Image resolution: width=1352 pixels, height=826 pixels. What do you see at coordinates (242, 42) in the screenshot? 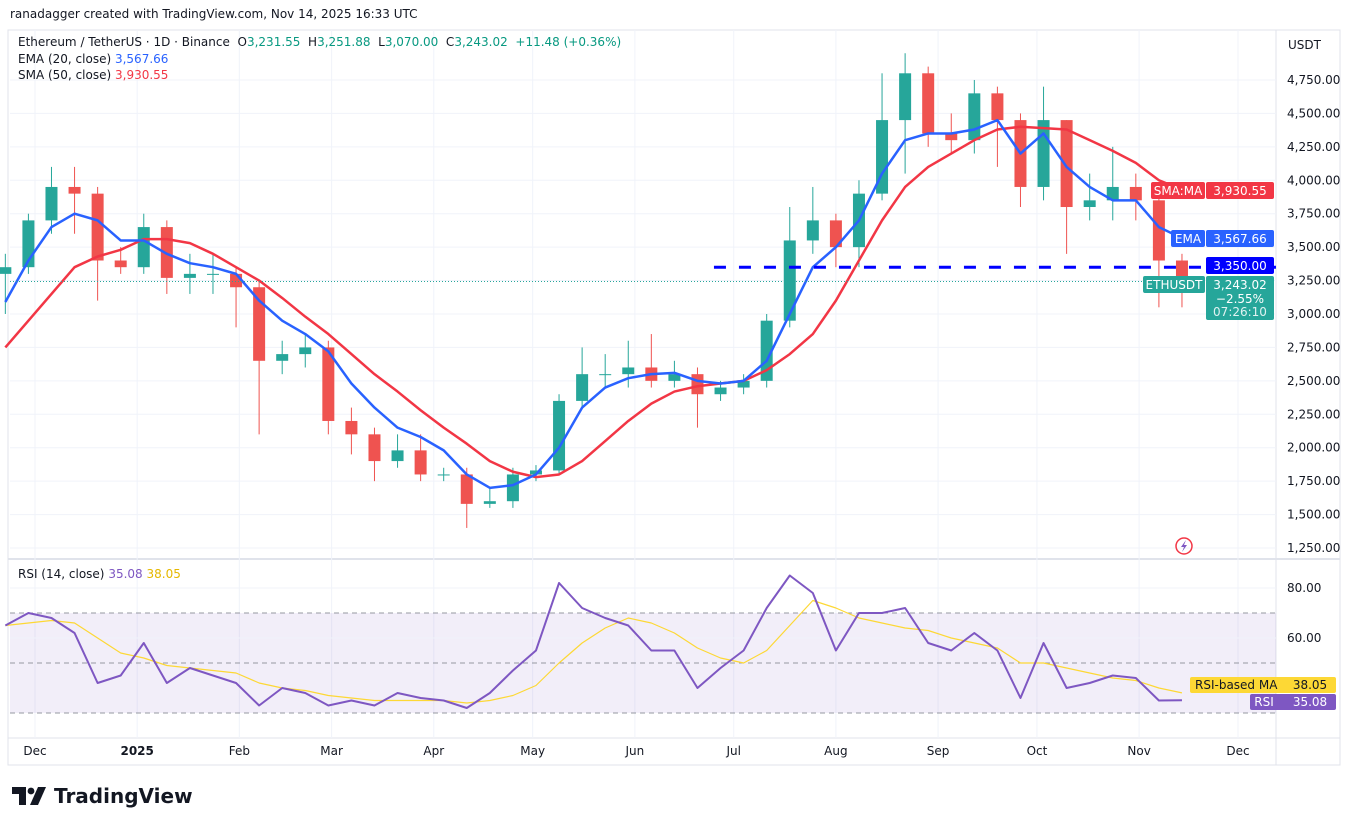
I see `open-label: O` at bounding box center [242, 42].